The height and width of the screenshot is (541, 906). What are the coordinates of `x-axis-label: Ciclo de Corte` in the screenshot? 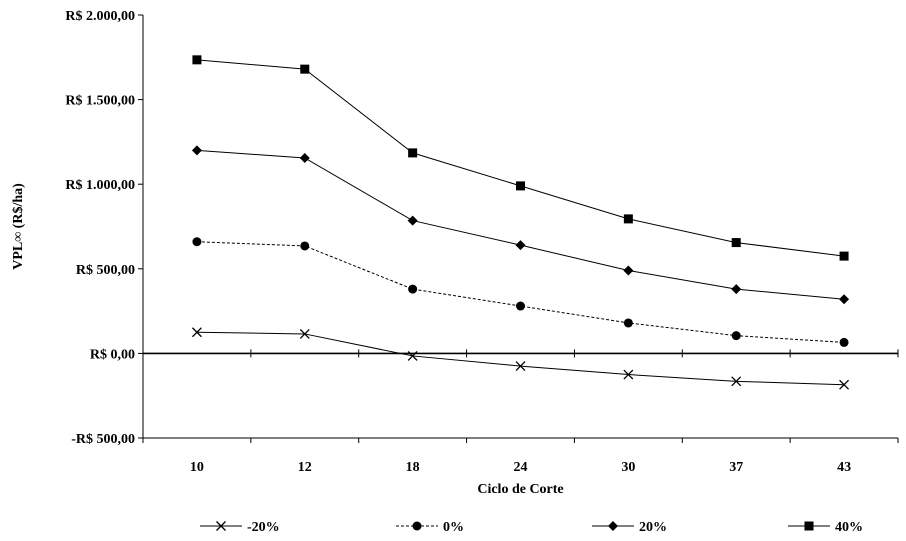 It's located at (520, 489).